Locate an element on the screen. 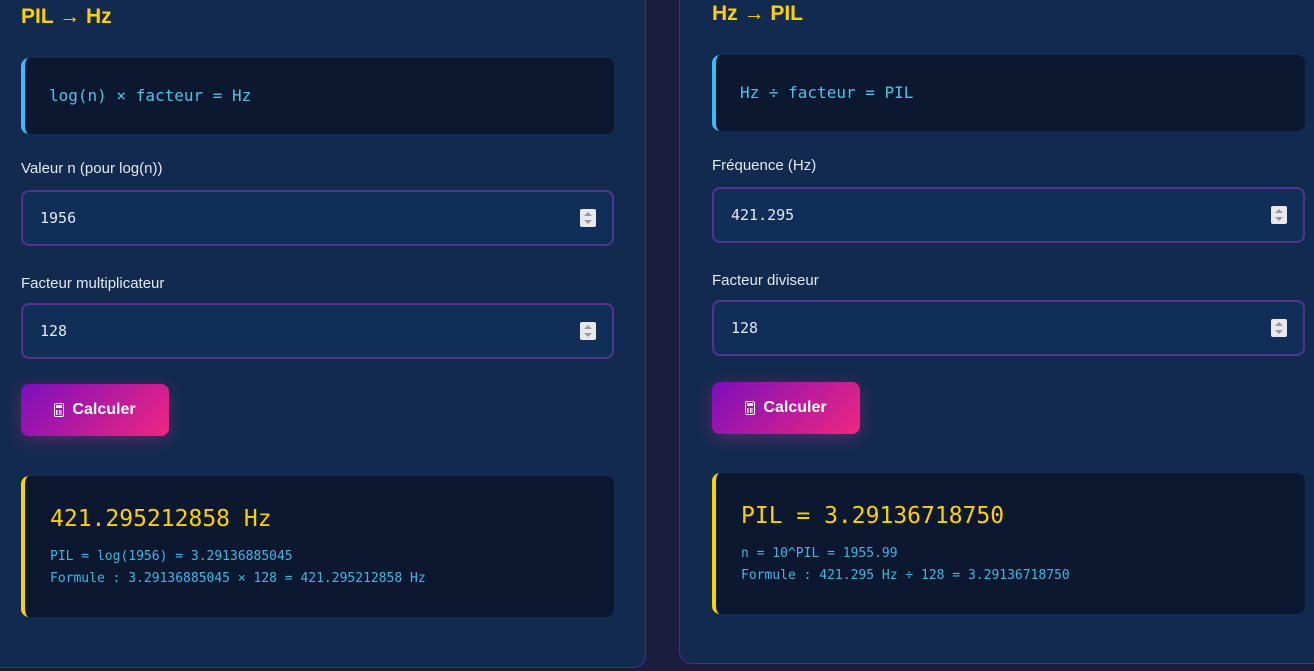 This screenshot has height=671, width=1314. formula-box: log(n) × facteur = Hz is located at coordinates (317, 96).